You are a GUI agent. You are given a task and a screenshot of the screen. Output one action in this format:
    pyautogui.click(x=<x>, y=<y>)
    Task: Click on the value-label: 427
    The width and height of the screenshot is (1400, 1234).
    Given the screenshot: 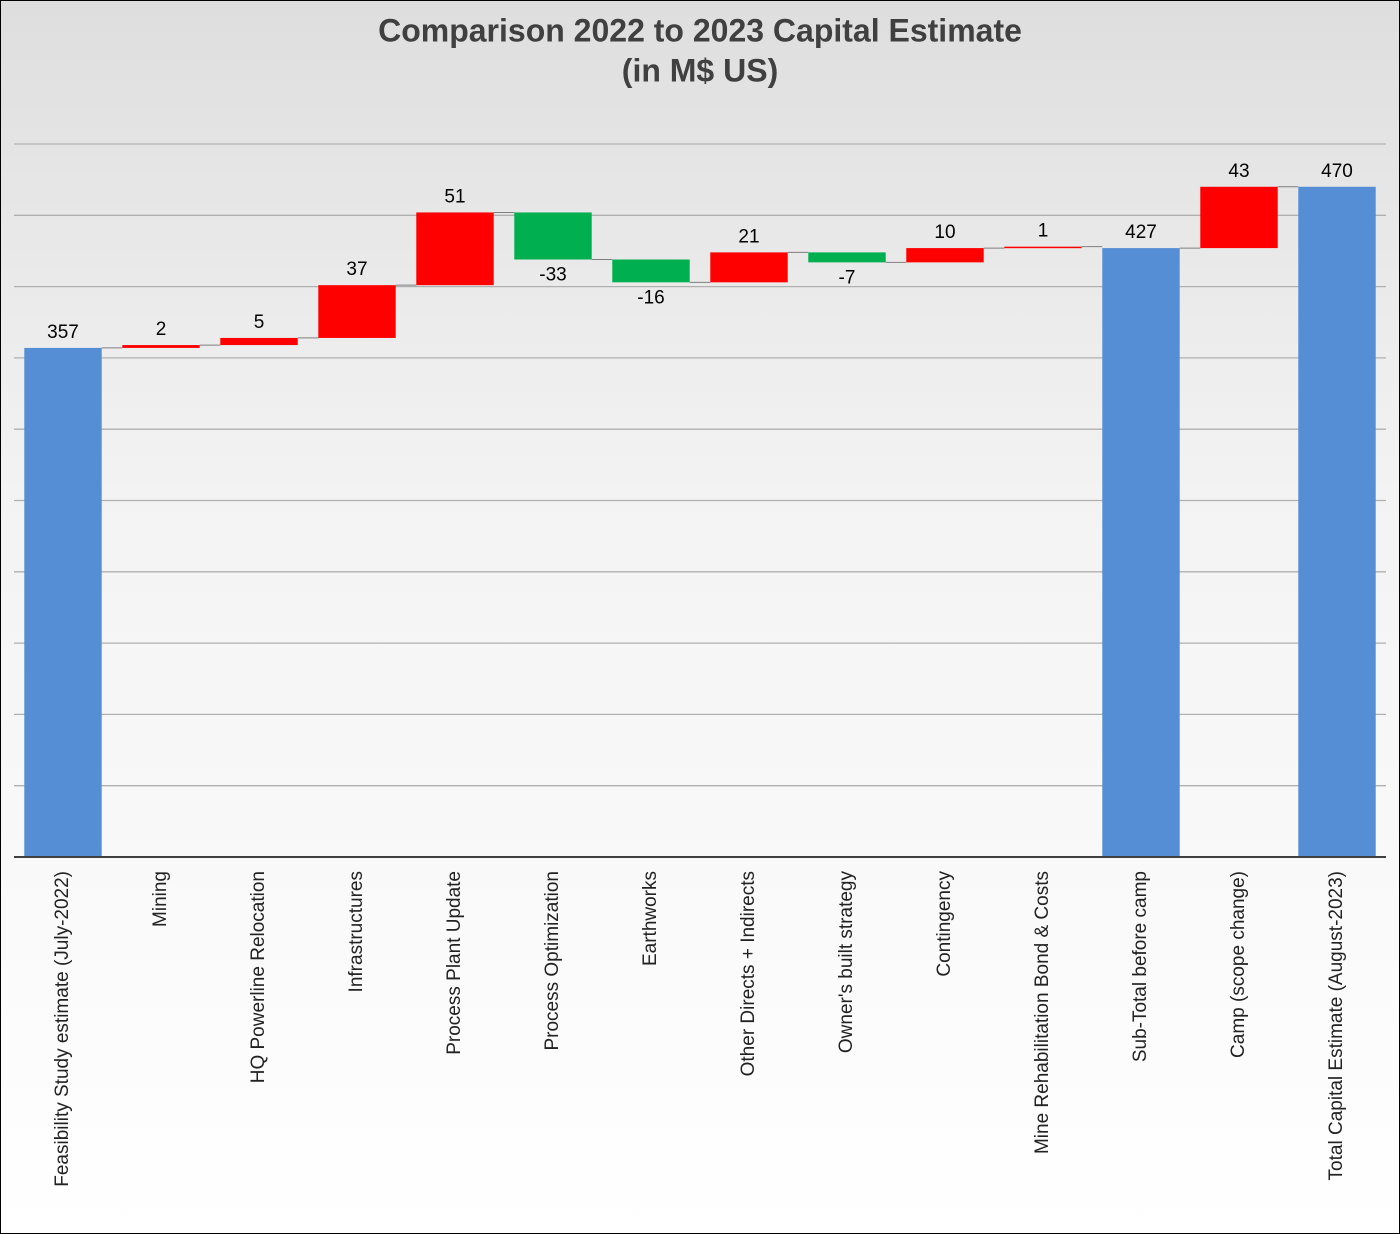 What is the action you would take?
    pyautogui.click(x=1141, y=232)
    